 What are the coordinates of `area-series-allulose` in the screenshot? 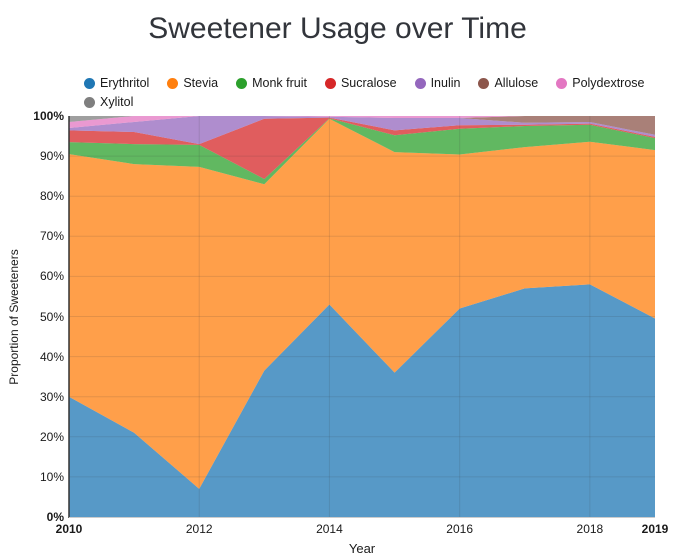 It's located at (362, 125).